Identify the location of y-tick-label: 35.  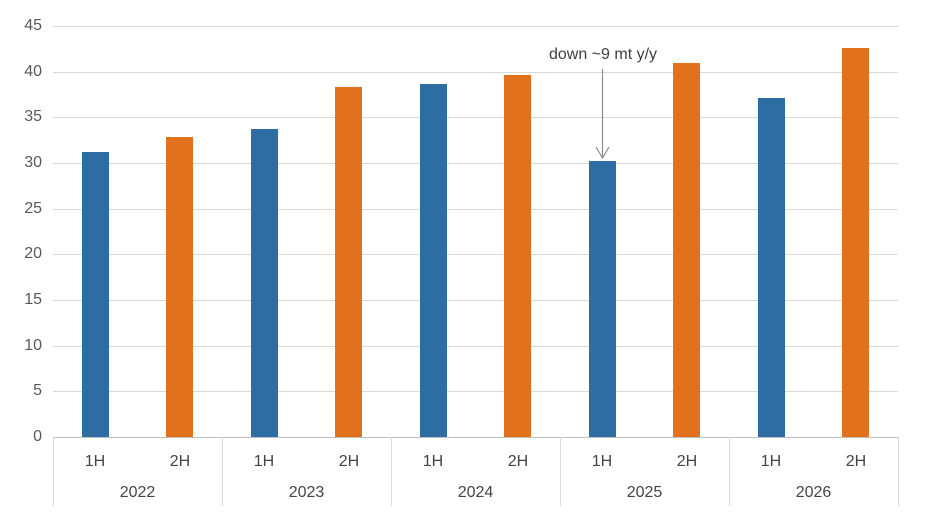
(33, 116).